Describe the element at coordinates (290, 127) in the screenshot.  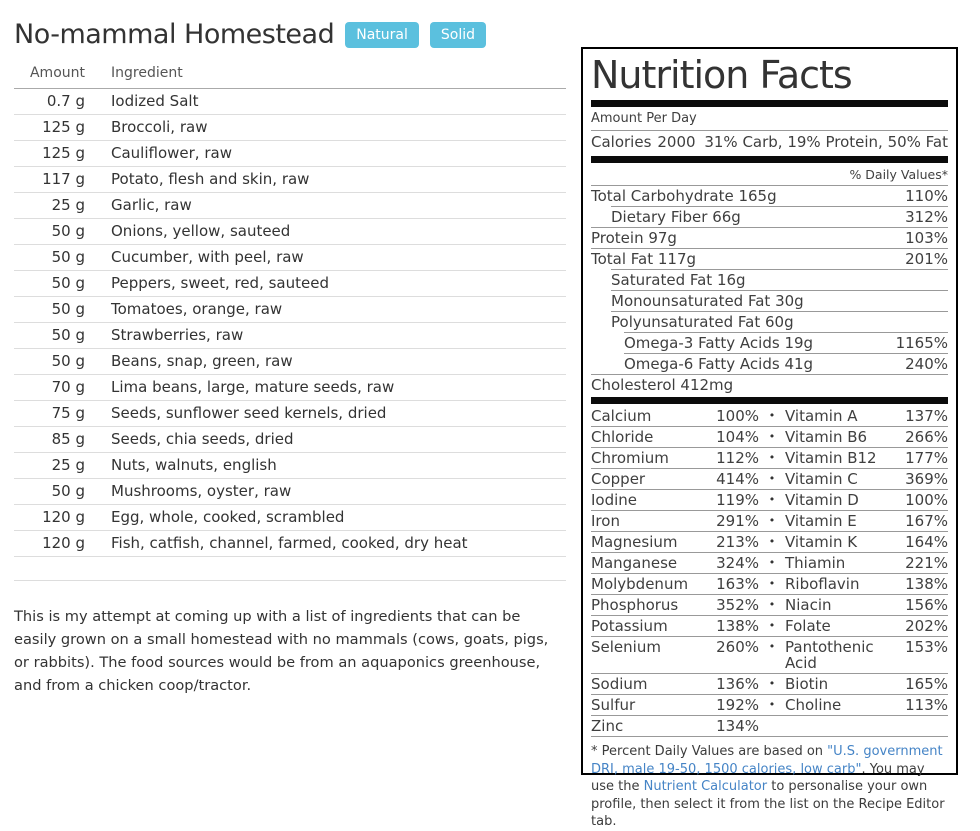
I see `table-row: 125 g Broccoli, raw` at that location.